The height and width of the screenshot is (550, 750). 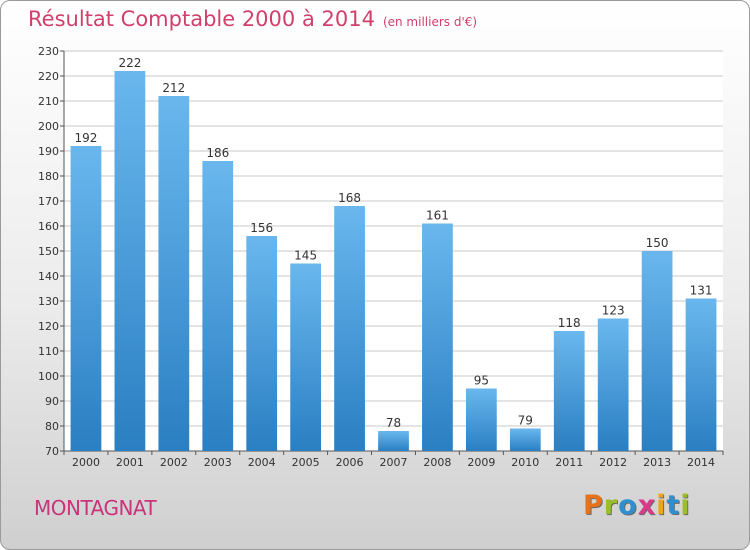 What do you see at coordinates (52, 401) in the screenshot?
I see `y-tick-label: 90` at bounding box center [52, 401].